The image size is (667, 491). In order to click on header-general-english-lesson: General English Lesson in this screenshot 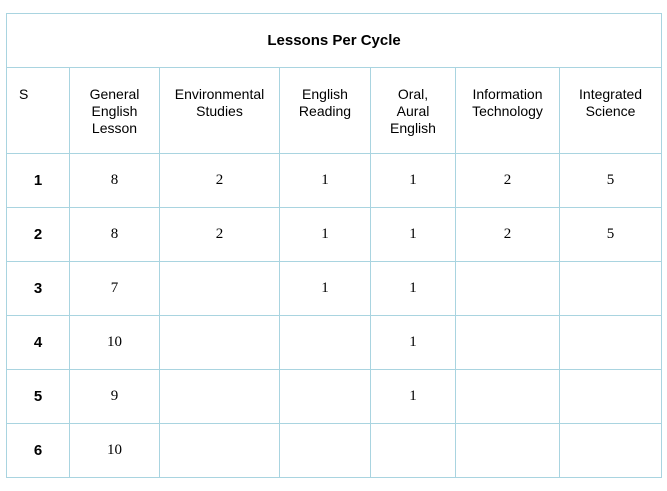, I will do `click(114, 110)`.